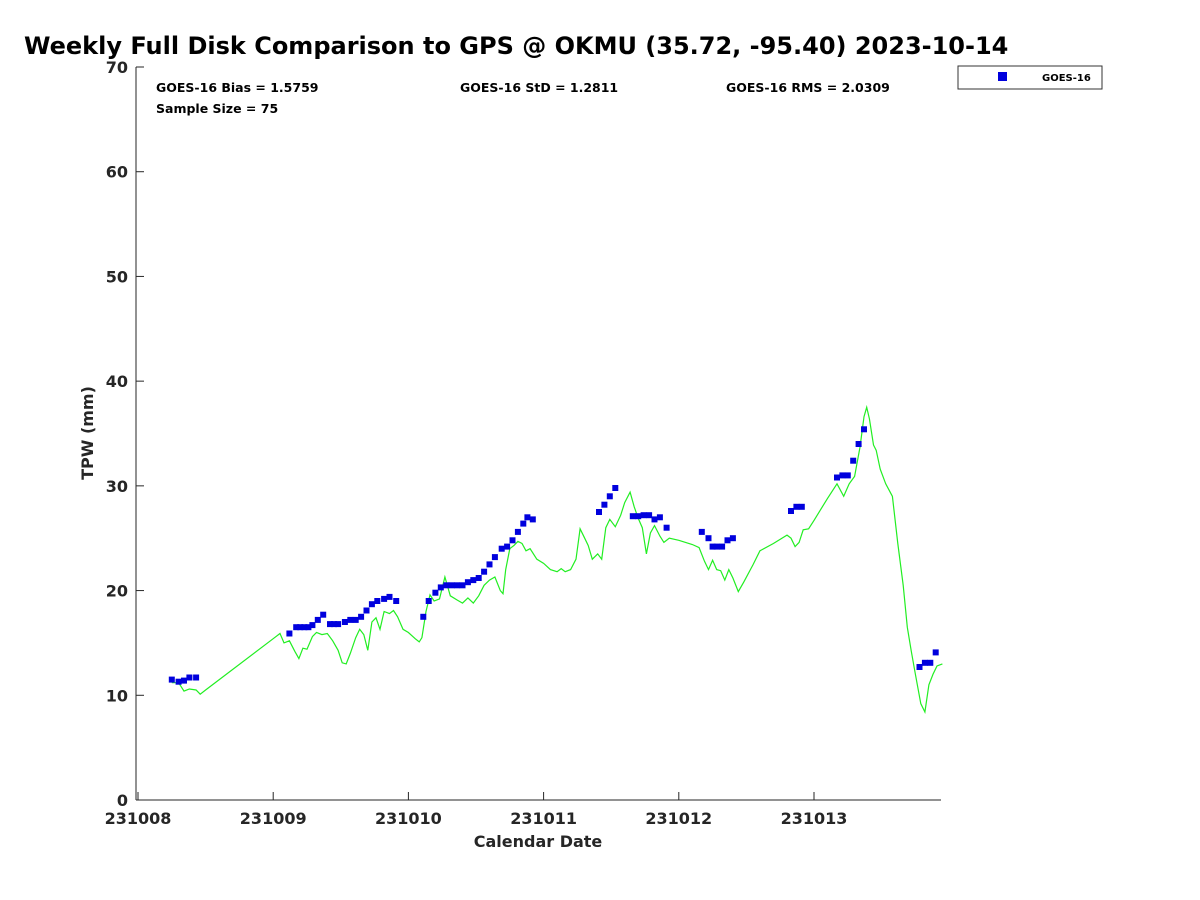 Image resolution: width=1200 pixels, height=900 pixels. Describe the element at coordinates (678, 818) in the screenshot. I see `x-tick-label: 231012` at that location.